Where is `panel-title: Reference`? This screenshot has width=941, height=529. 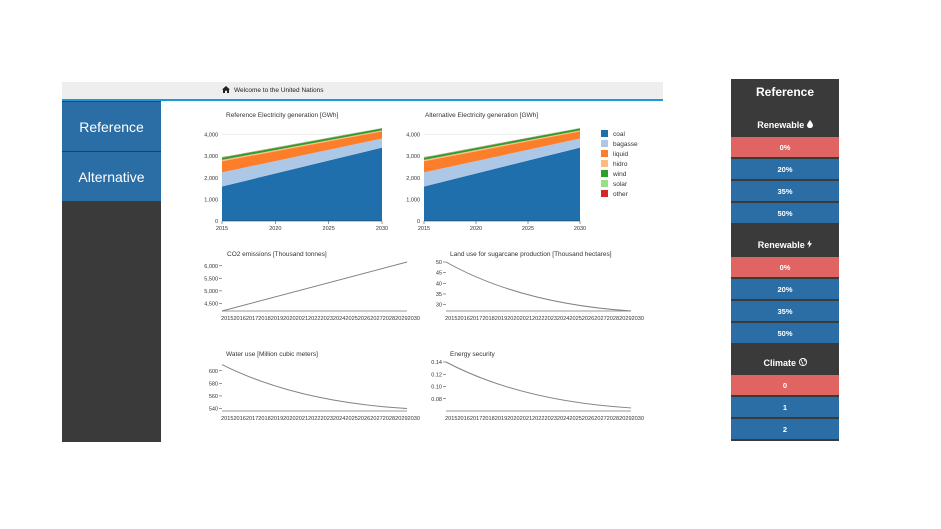 panel-title: Reference is located at coordinates (785, 92).